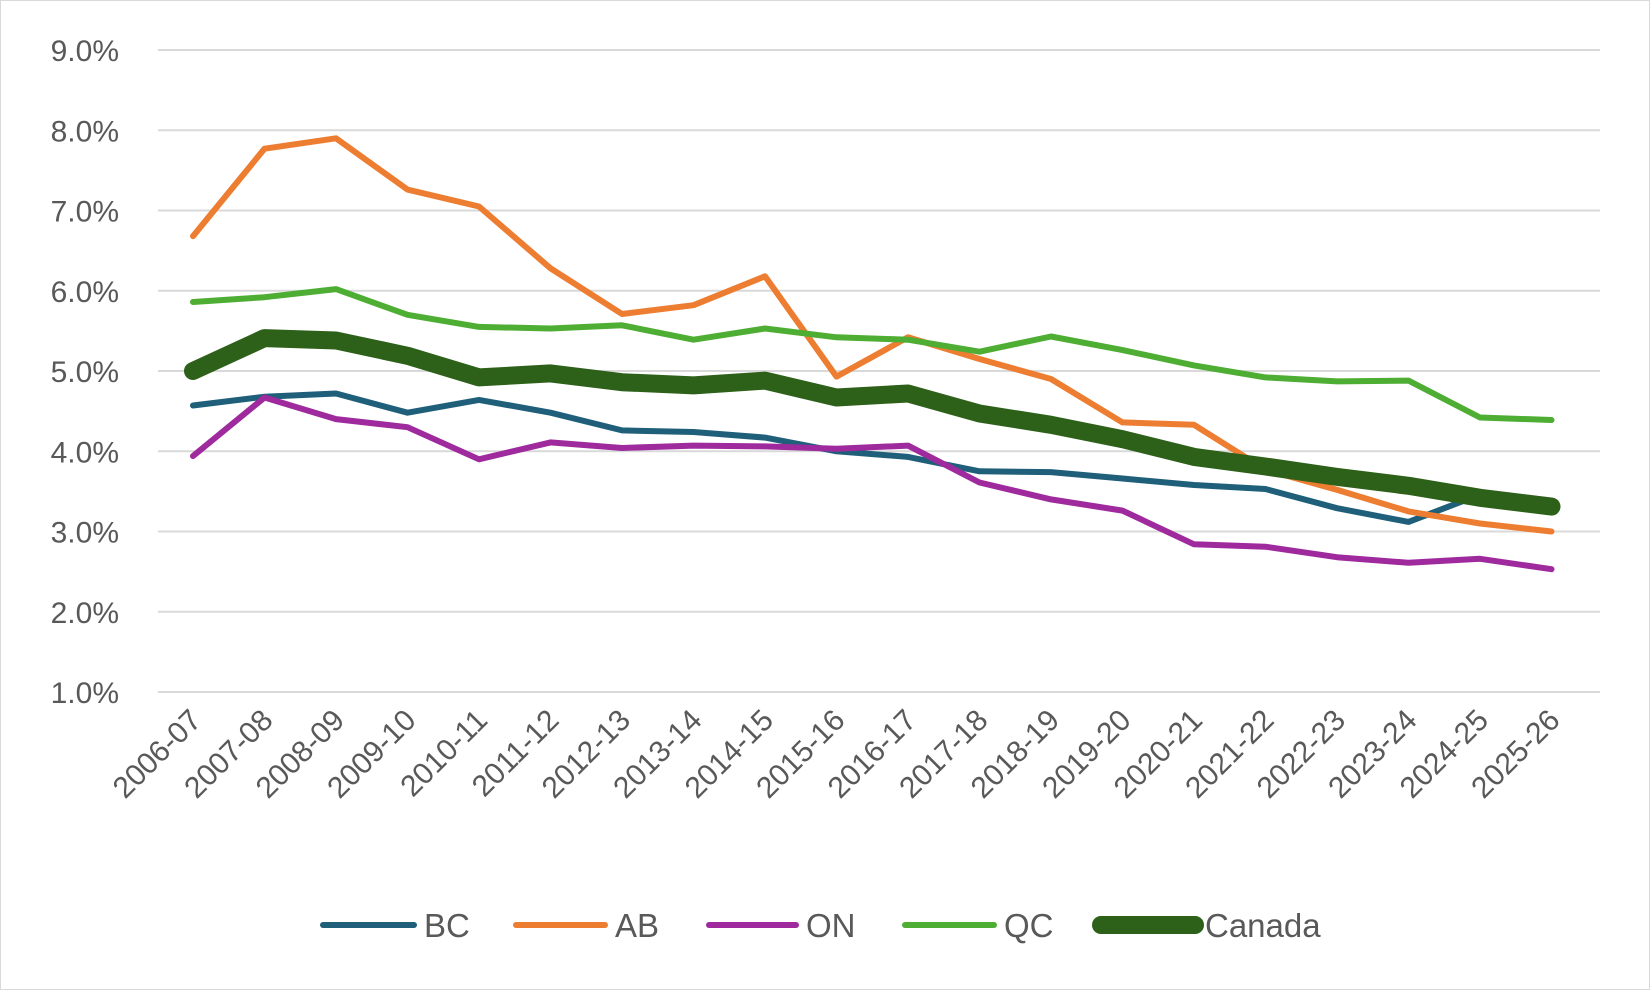  I want to click on y-axis-ticks: 1.0% 2.0% 3.0% 4.0% 5.0% 6.0% 7.0% 8.0% 9.0%, so click(85, 372).